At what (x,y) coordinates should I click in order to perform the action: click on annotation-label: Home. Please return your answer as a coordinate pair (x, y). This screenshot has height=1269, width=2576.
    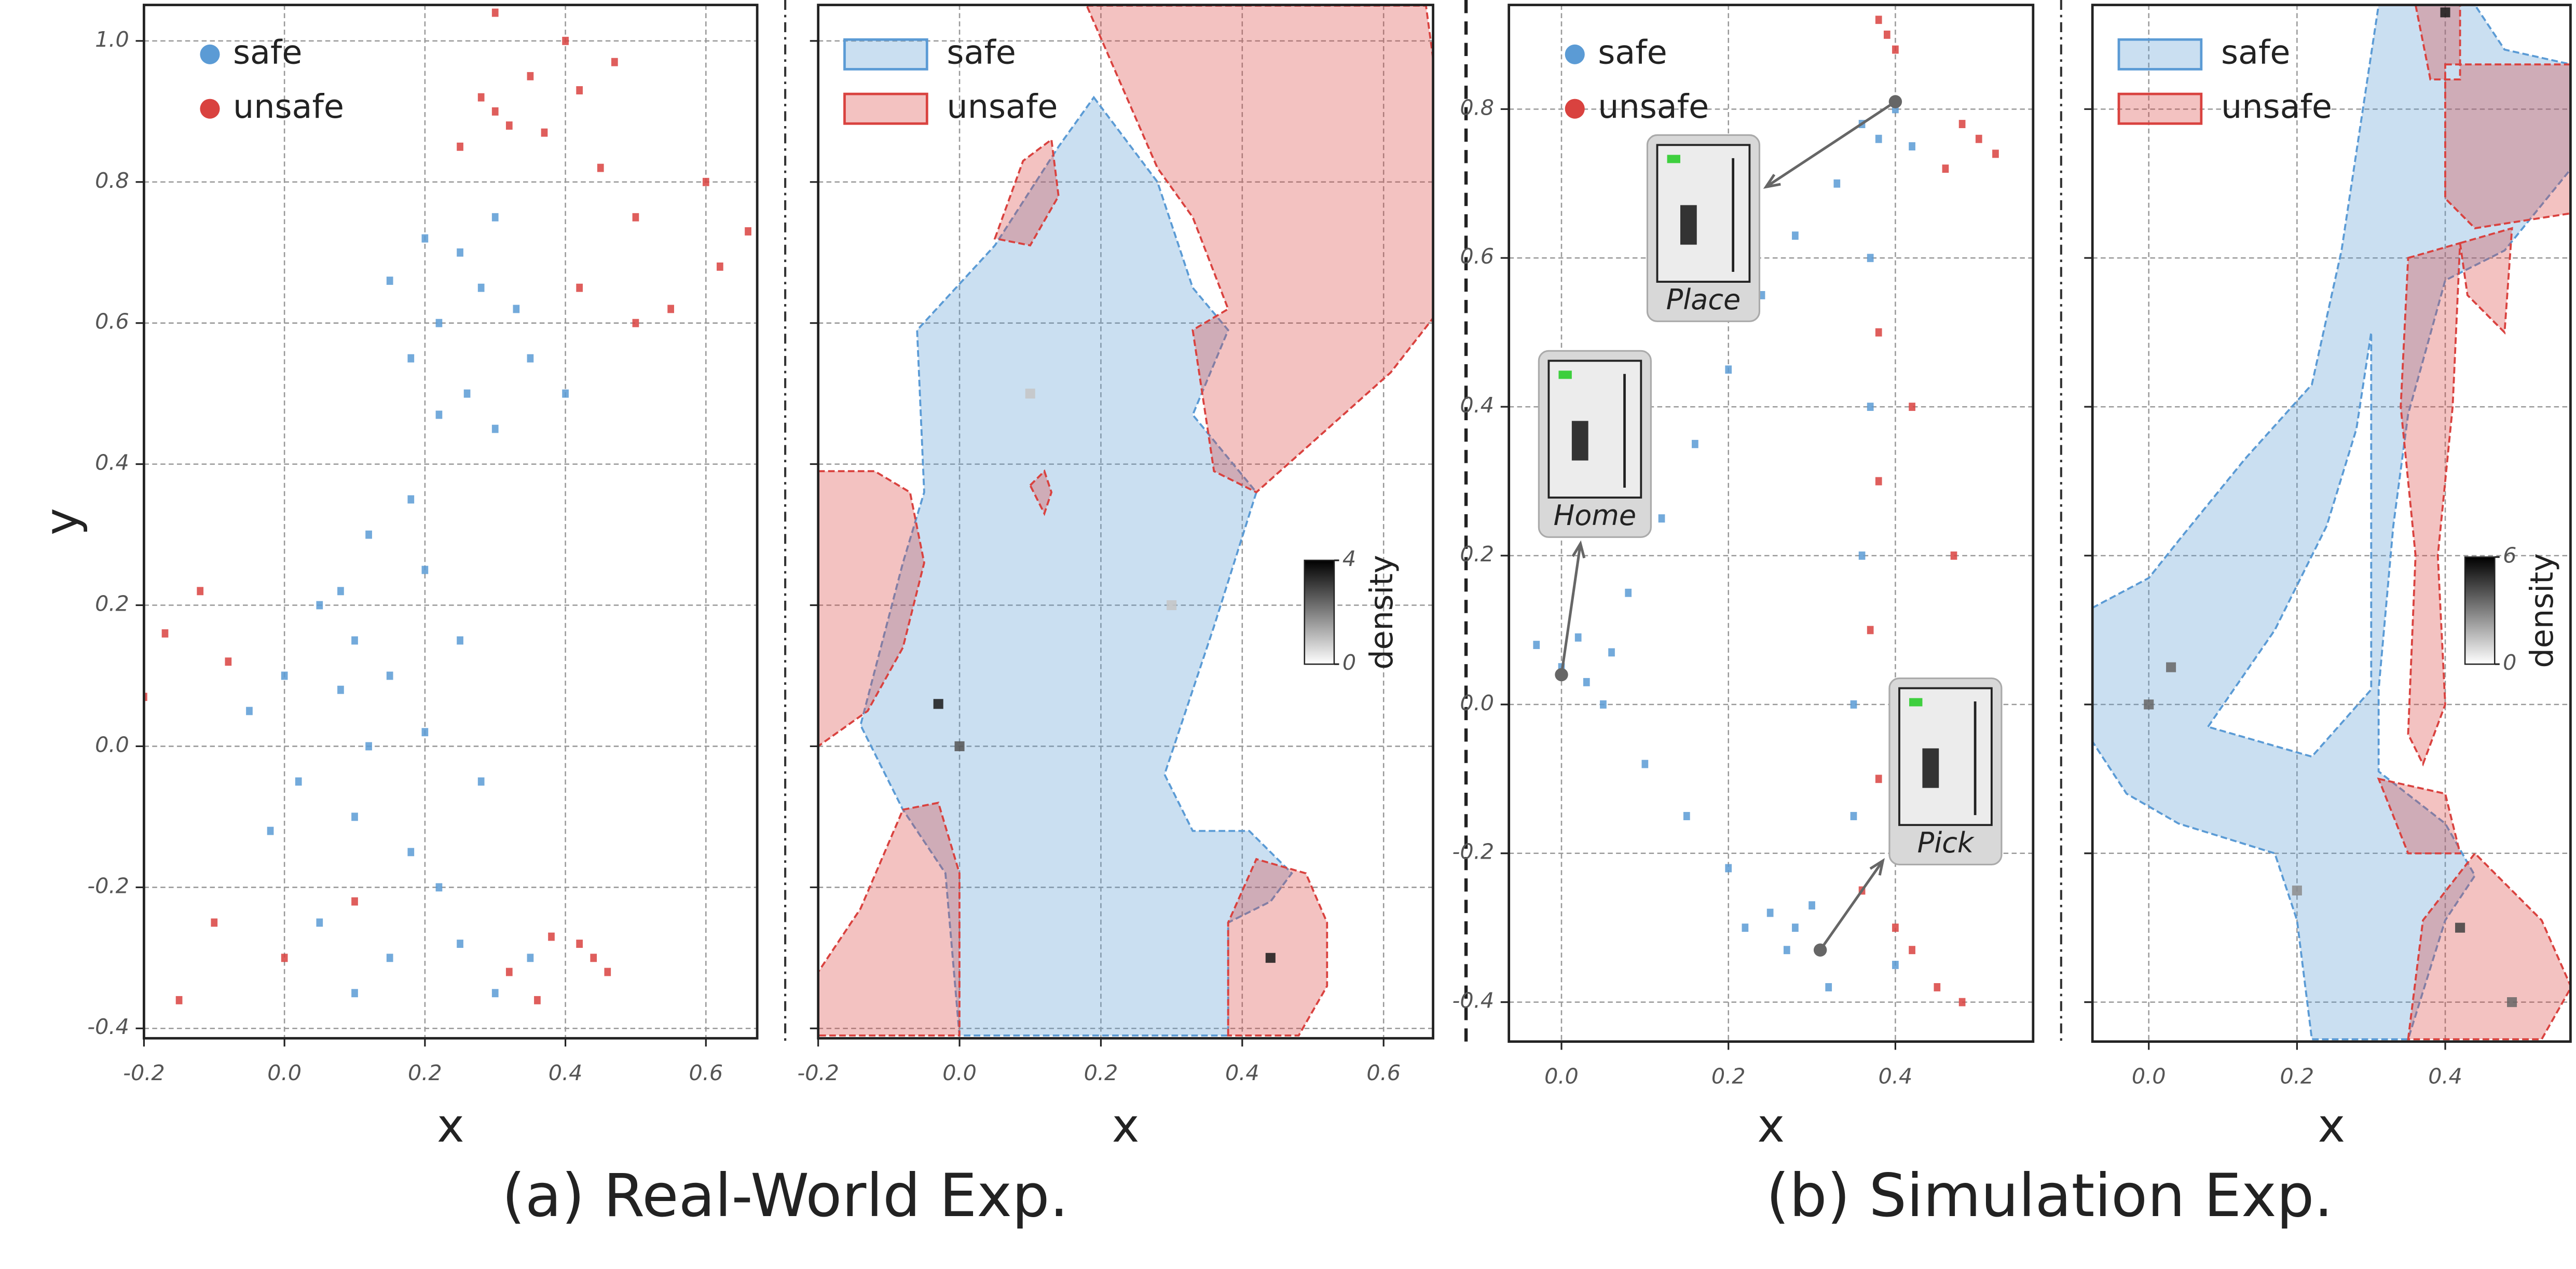
    Looking at the image, I should click on (1595, 515).